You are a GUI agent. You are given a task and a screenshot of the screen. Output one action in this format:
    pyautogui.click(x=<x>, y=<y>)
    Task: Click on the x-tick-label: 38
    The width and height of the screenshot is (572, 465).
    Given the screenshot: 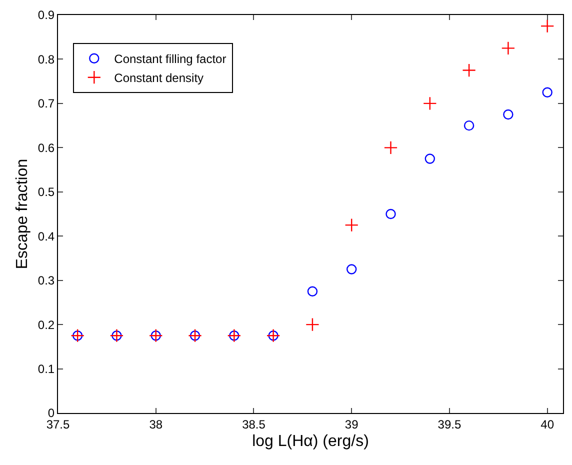 What is the action you would take?
    pyautogui.click(x=156, y=424)
    